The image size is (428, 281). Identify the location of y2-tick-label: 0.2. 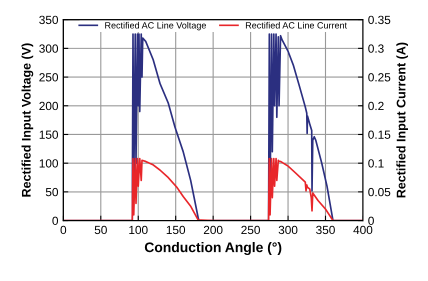
(376, 106).